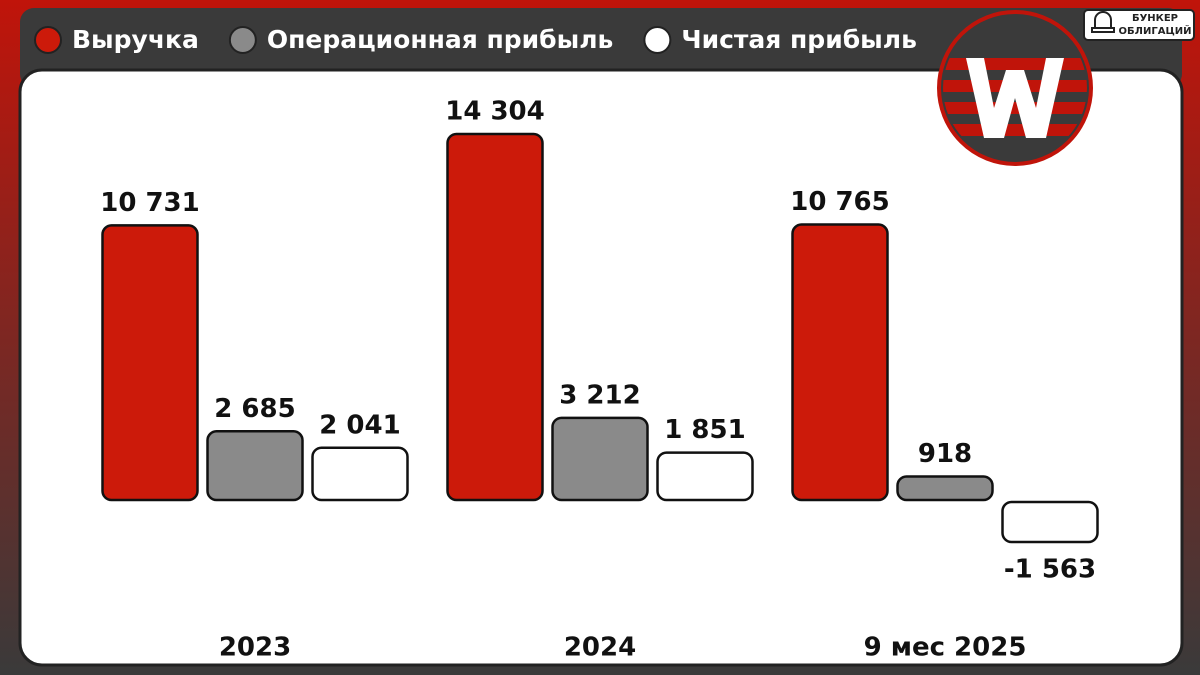 Image resolution: width=1200 pixels, height=675 pixels. Describe the element at coordinates (599, 395) in the screenshot. I see `value-label: 3 212` at that location.